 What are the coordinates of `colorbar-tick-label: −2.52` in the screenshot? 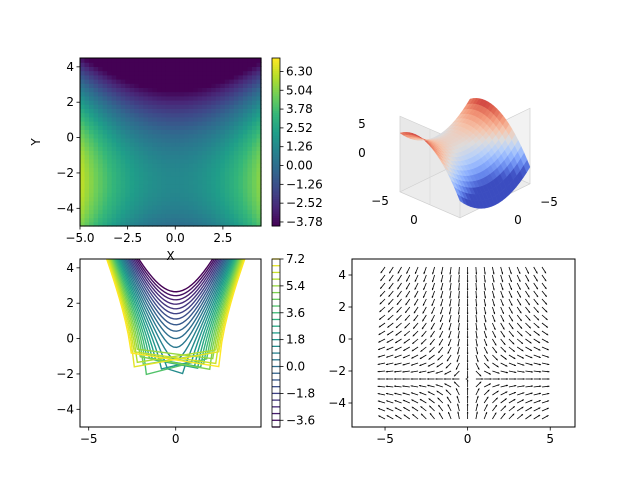 It's located at (304, 203).